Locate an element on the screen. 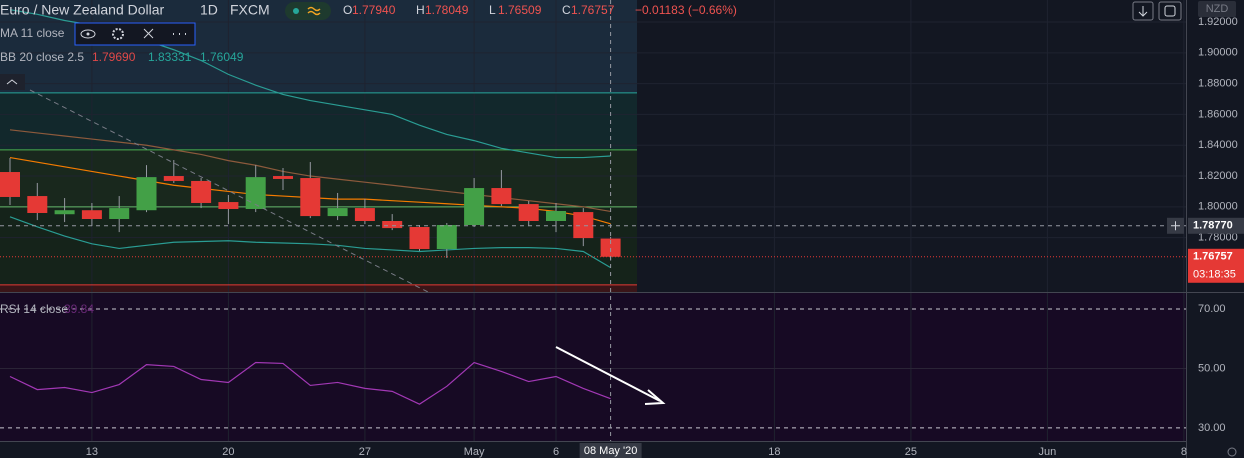  ohlc-value: 1.77940 is located at coordinates (374, 10).